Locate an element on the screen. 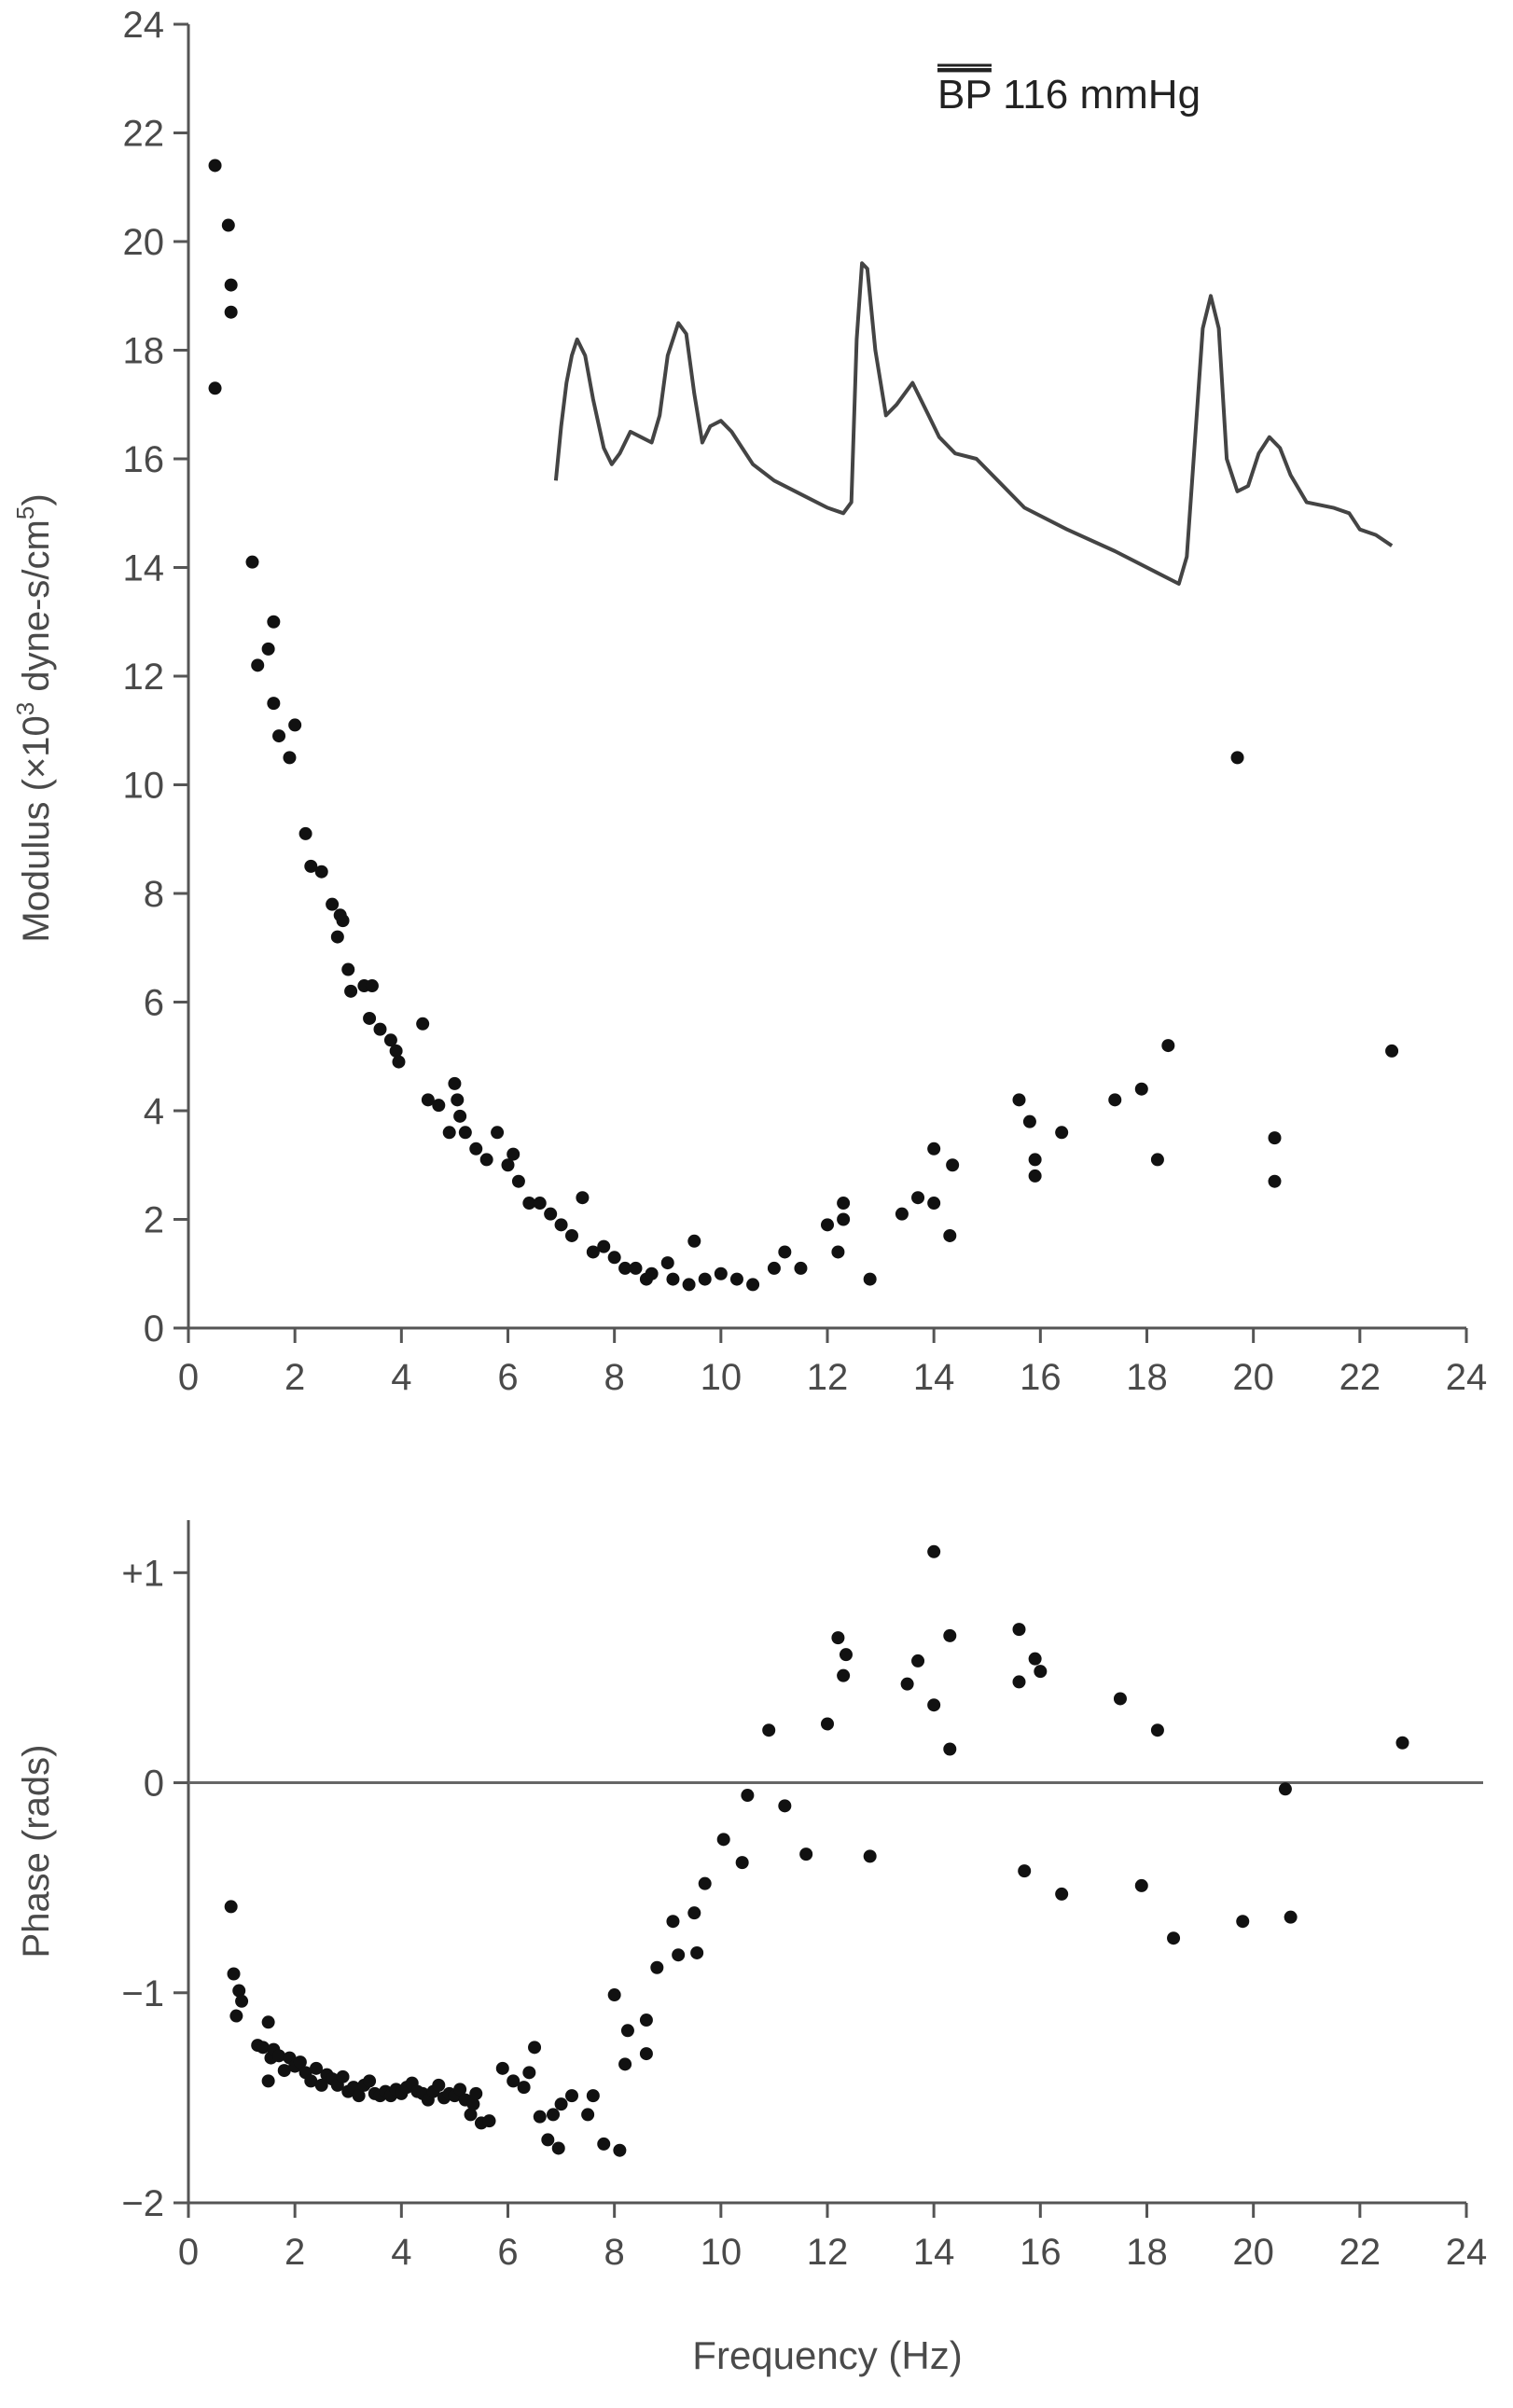 This screenshot has width=1513, height=2408. phase-x-tick-label: 14 is located at coordinates (934, 2252).